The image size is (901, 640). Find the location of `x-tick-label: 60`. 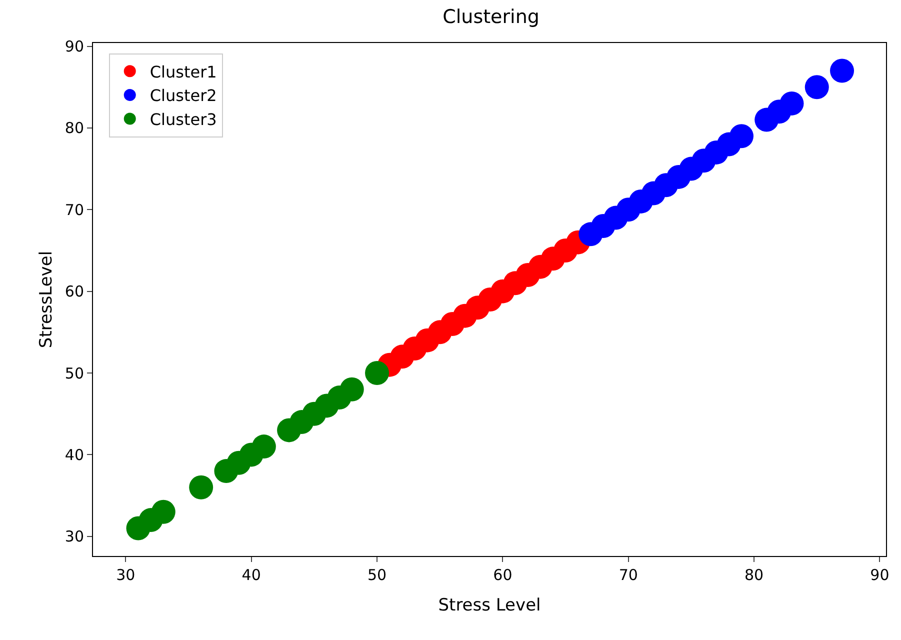

x-tick-label: 60 is located at coordinates (502, 575).